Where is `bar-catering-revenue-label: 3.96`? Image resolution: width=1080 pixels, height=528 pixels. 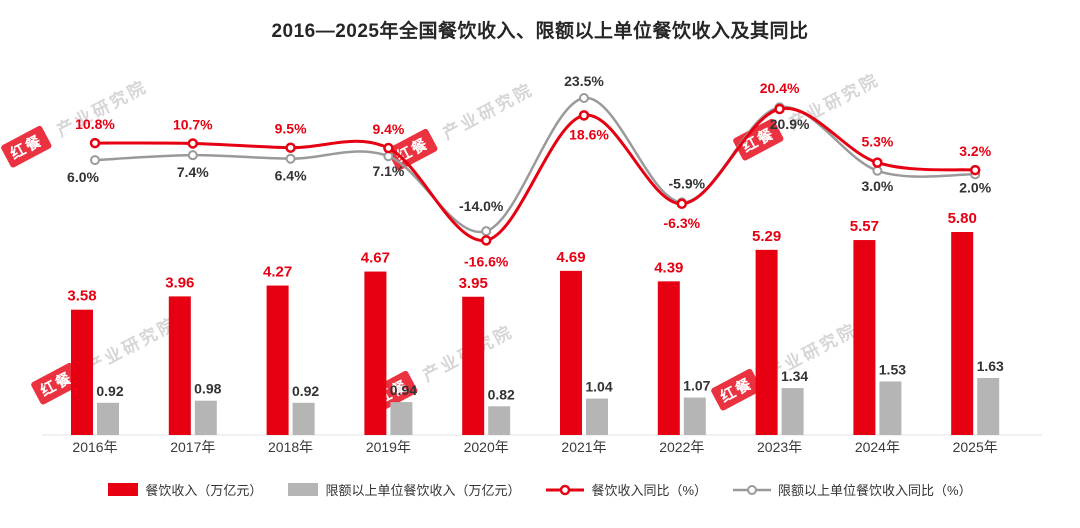
bar-catering-revenue-label: 3.96 is located at coordinates (179, 282).